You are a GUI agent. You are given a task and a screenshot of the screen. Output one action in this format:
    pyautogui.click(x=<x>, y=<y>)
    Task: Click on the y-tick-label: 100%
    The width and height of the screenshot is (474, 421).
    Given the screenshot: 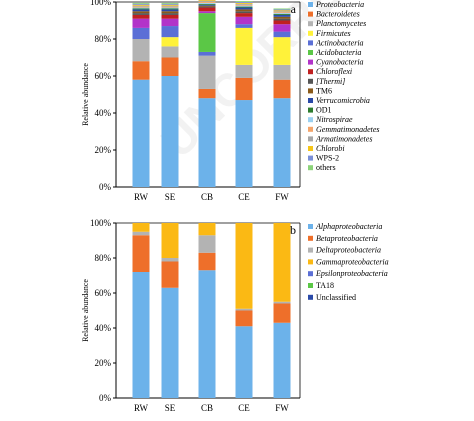 What is the action you would take?
    pyautogui.click(x=101, y=3)
    